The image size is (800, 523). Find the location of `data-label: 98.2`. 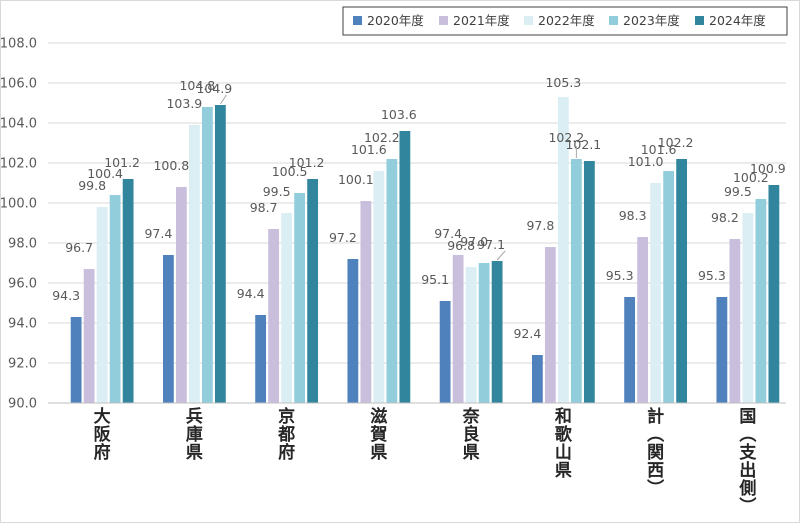

data-label: 98.2 is located at coordinates (725, 217).